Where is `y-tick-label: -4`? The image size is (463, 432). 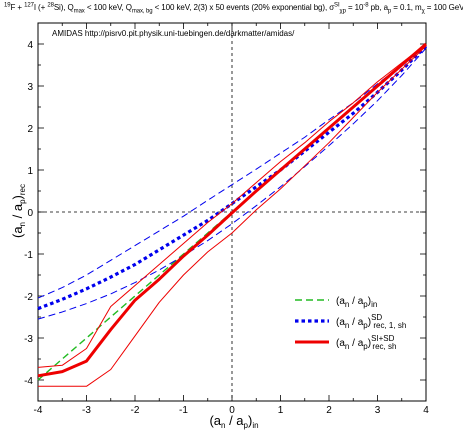
y-tick-label: -4 is located at coordinates (28, 381).